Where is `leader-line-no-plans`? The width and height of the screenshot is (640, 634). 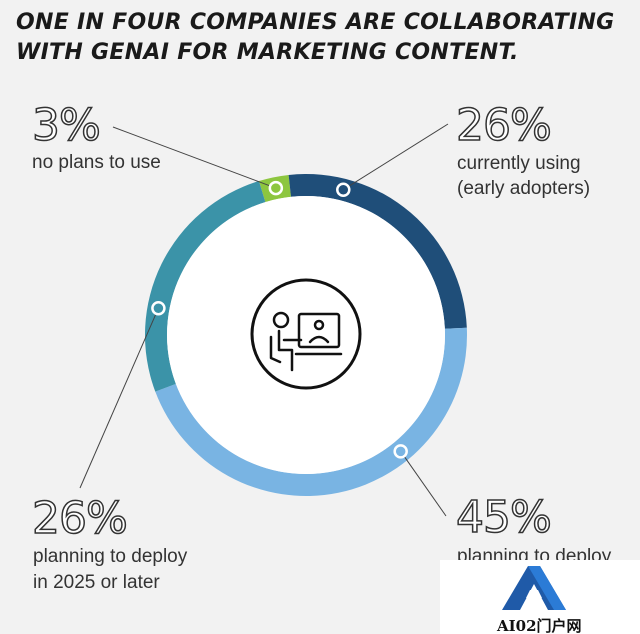
leader-line-no-plans is located at coordinates (194, 157).